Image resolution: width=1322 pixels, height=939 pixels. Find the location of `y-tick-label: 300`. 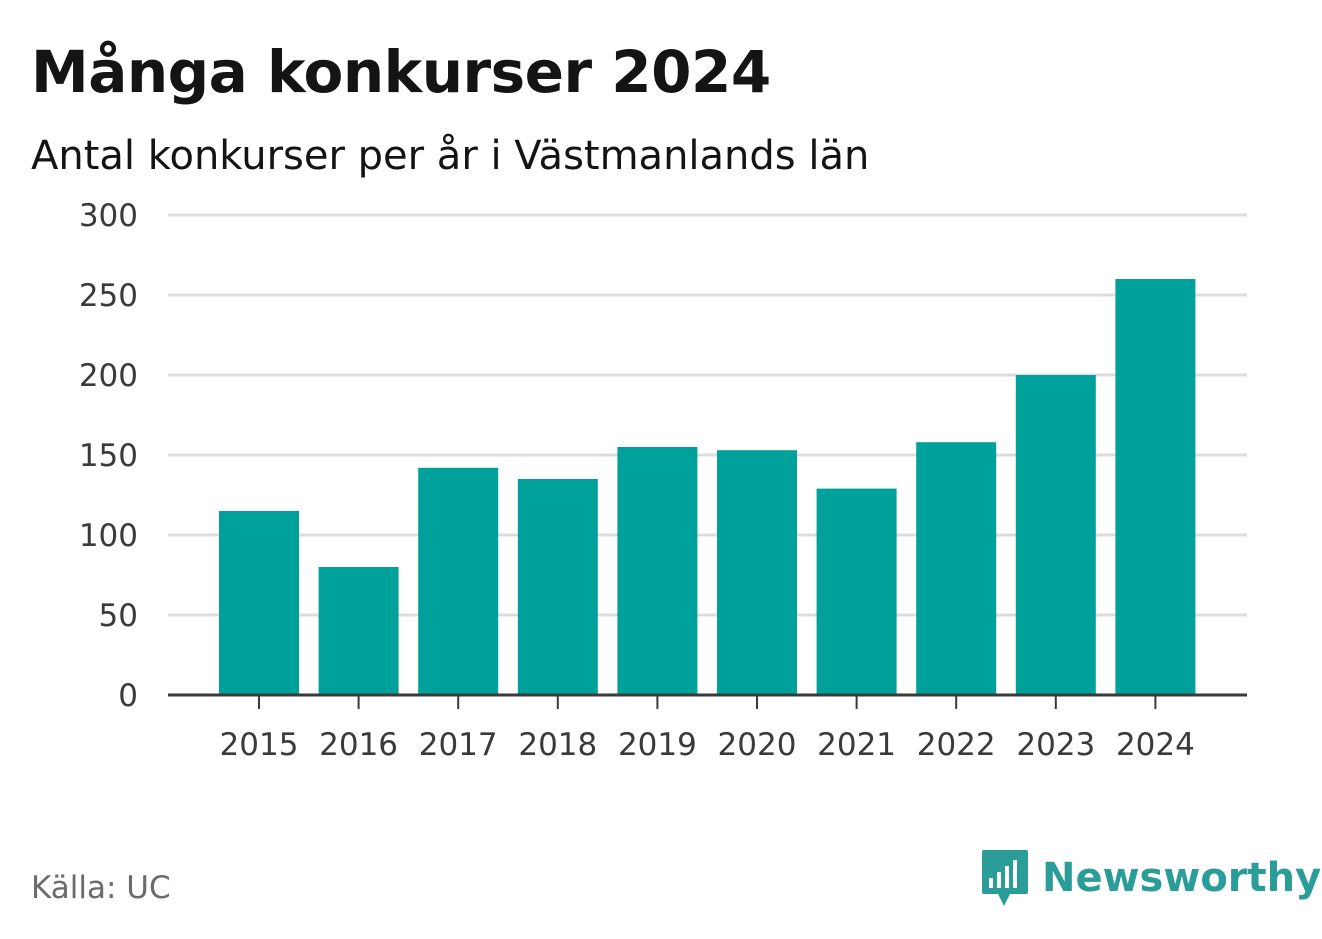

y-tick-label: 300 is located at coordinates (108, 216).